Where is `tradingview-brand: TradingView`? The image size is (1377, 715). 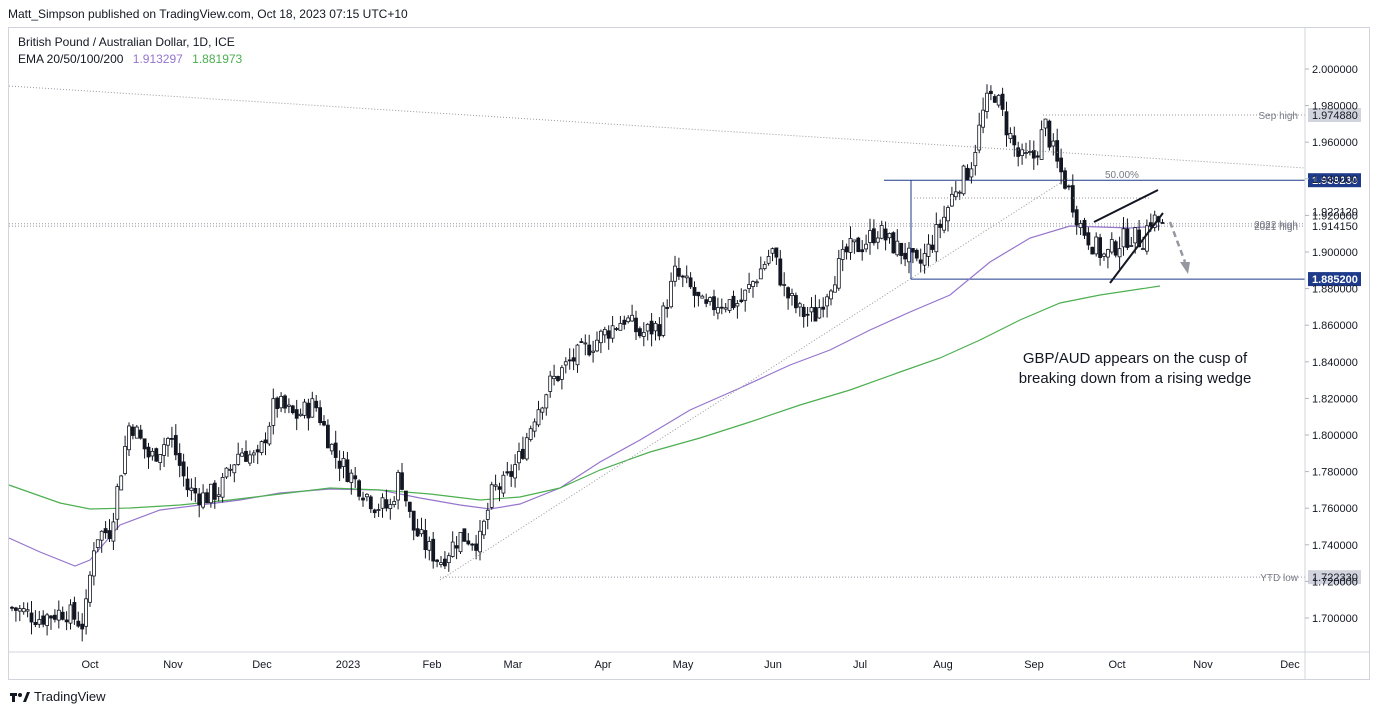
tradingview-brand: TradingView is located at coordinates (58, 696).